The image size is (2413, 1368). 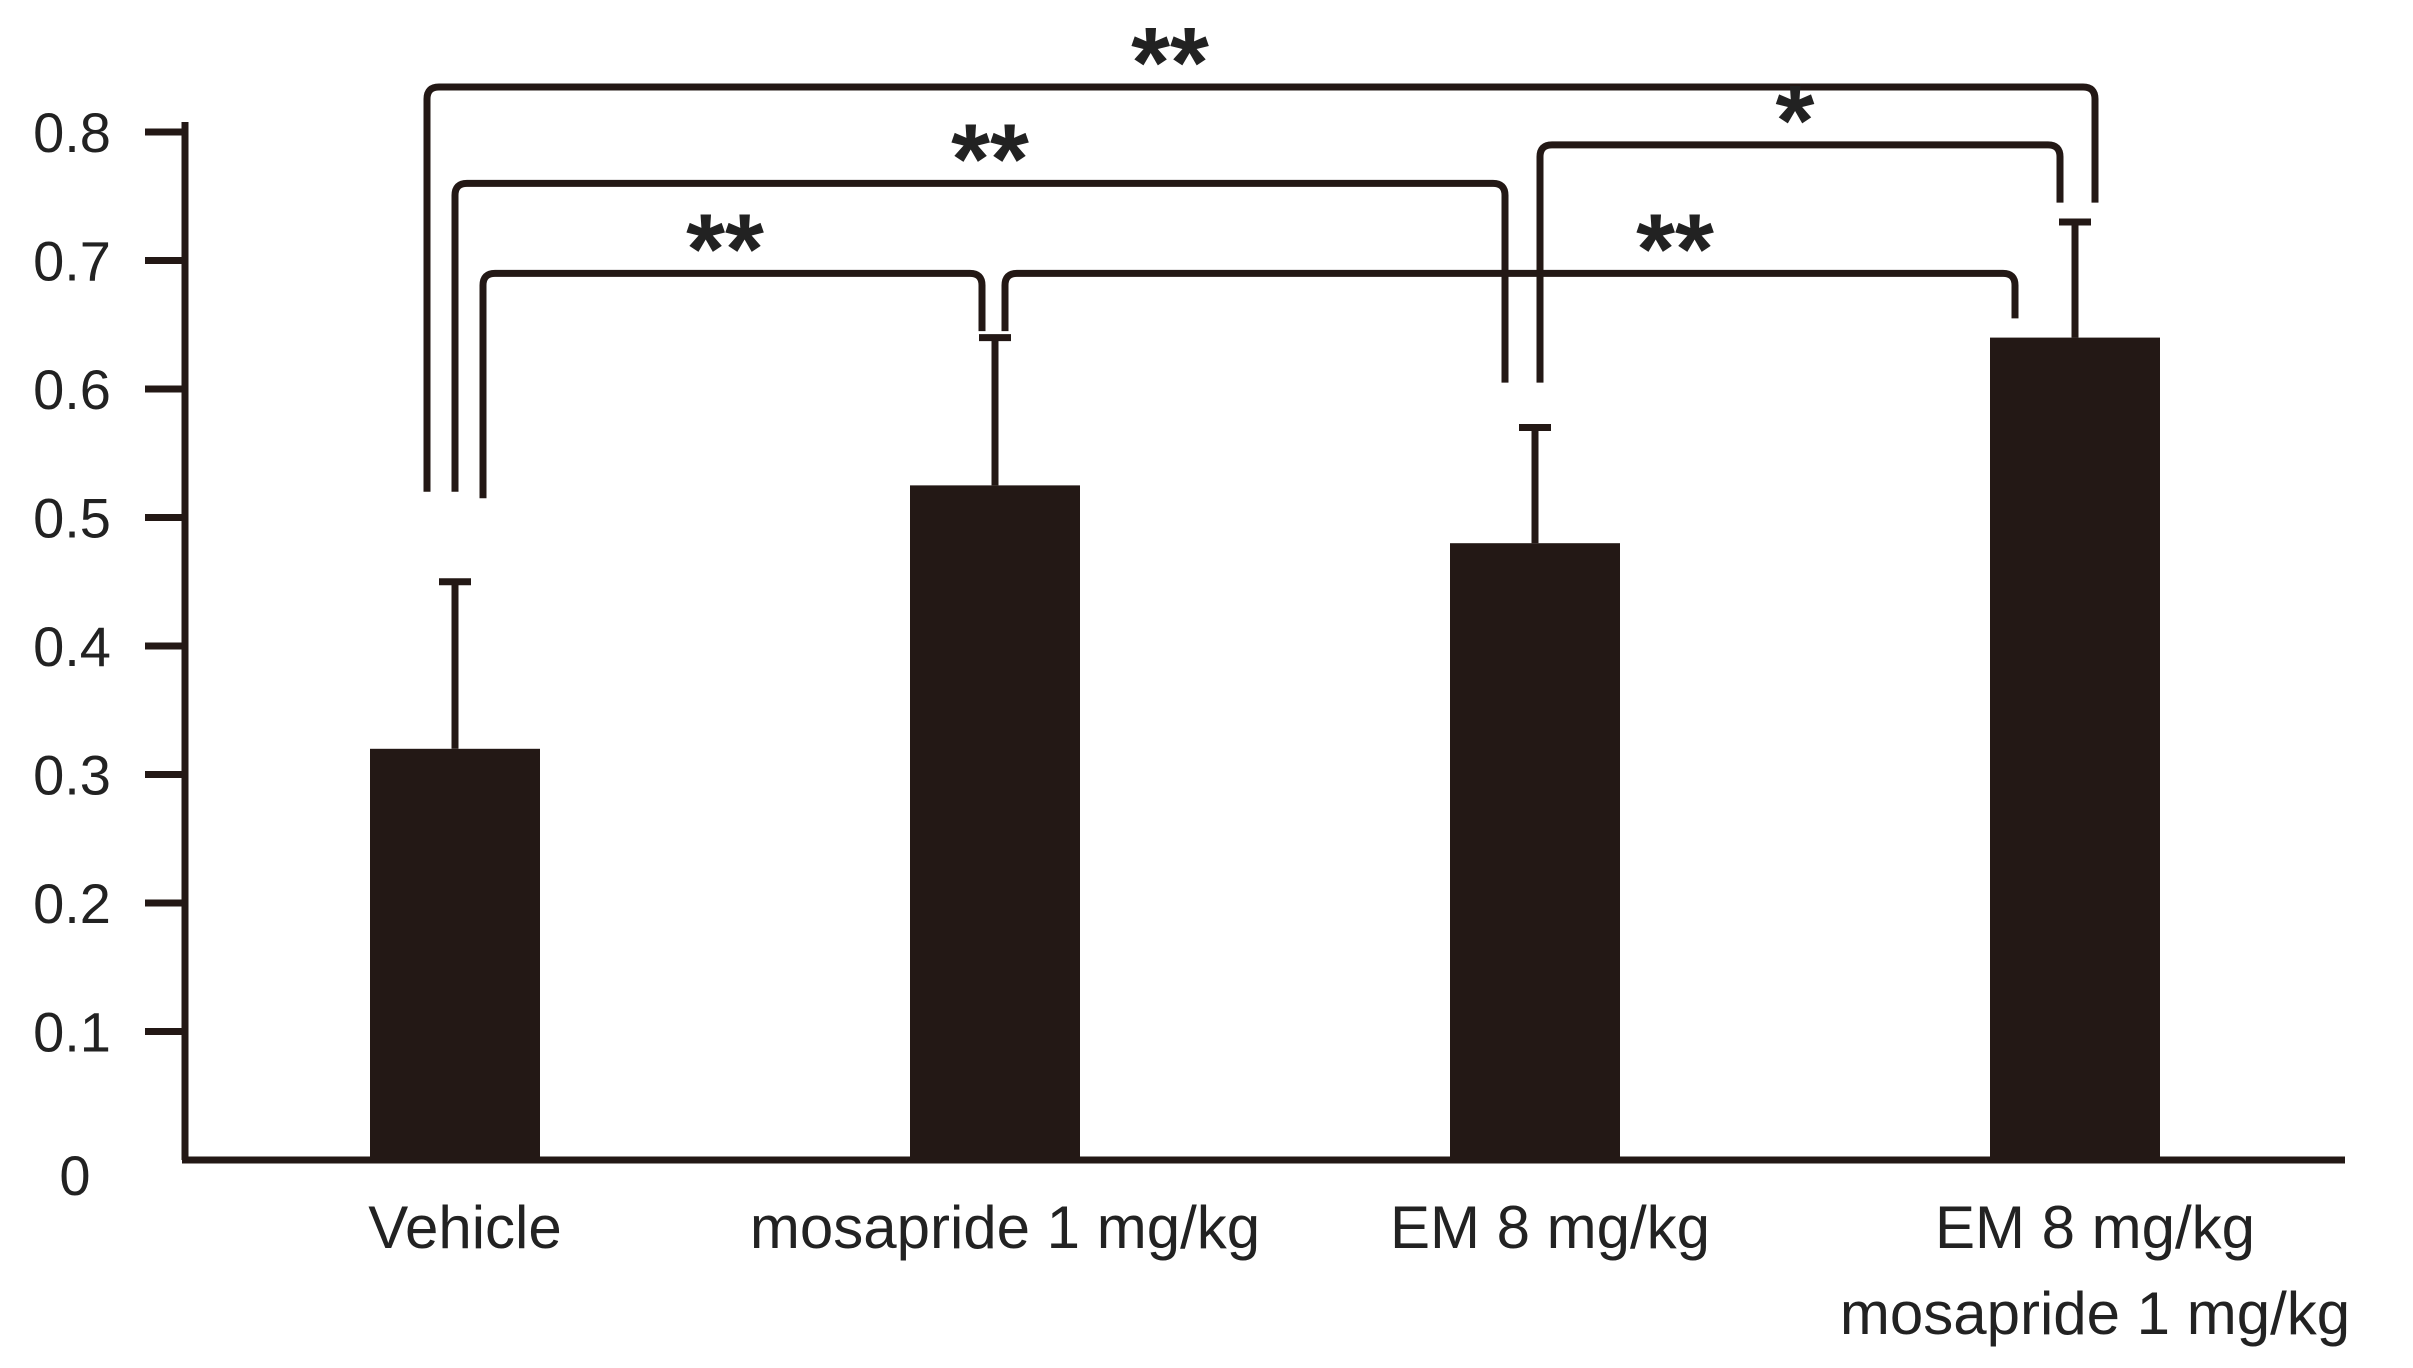 I want to click on y-tick-label: 0.5, so click(x=72, y=518).